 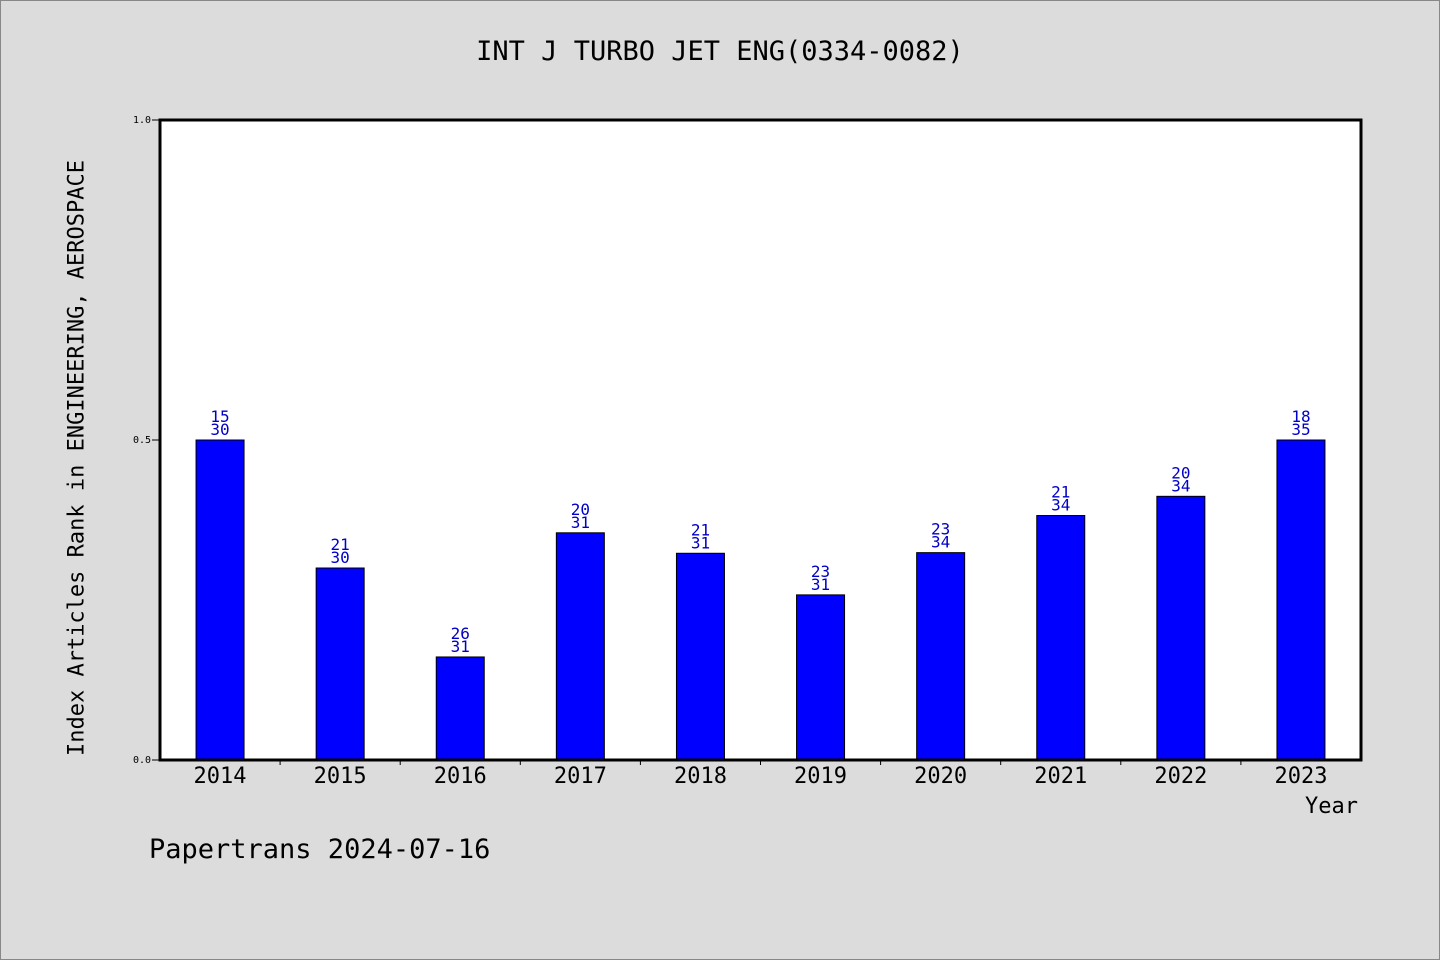 What do you see at coordinates (700, 529) in the screenshot?
I see `bar-rank-label-2018: 21` at bounding box center [700, 529].